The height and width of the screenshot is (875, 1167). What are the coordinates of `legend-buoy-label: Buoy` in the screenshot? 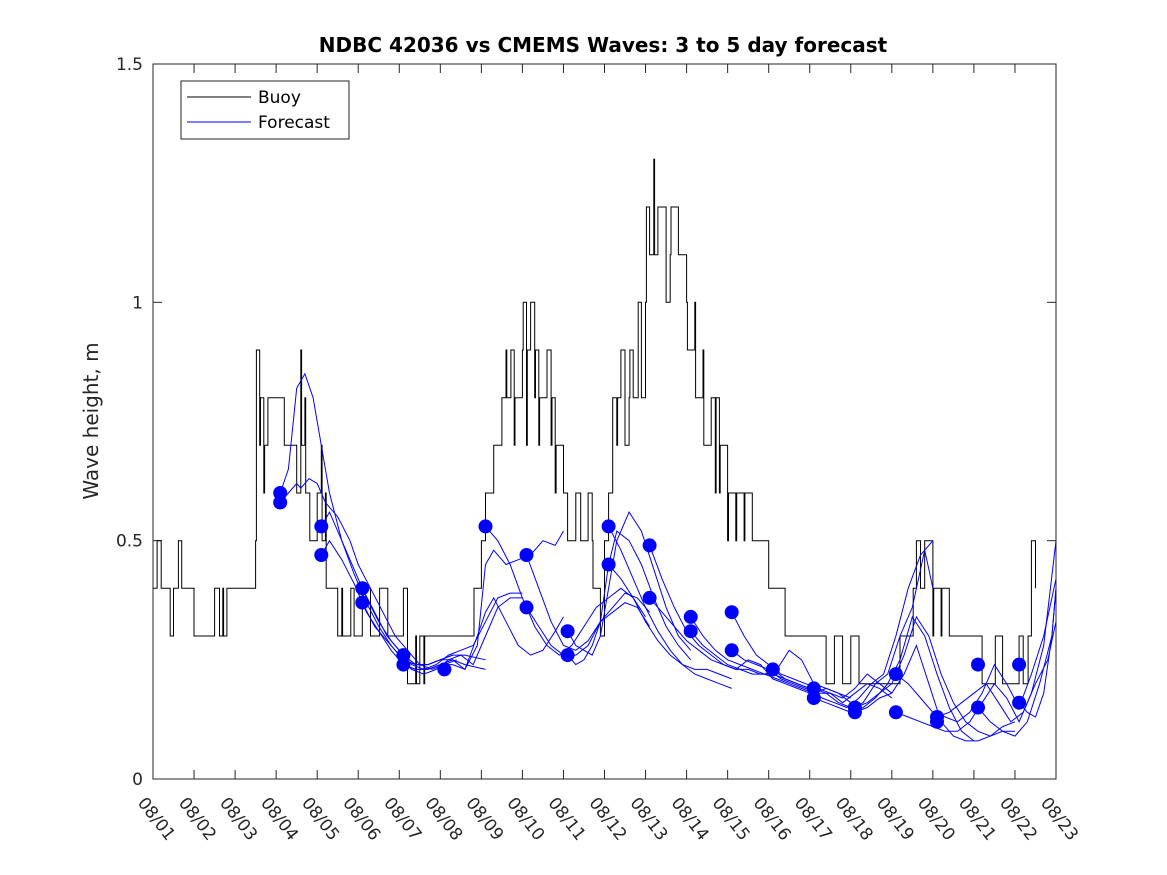 It's located at (279, 98).